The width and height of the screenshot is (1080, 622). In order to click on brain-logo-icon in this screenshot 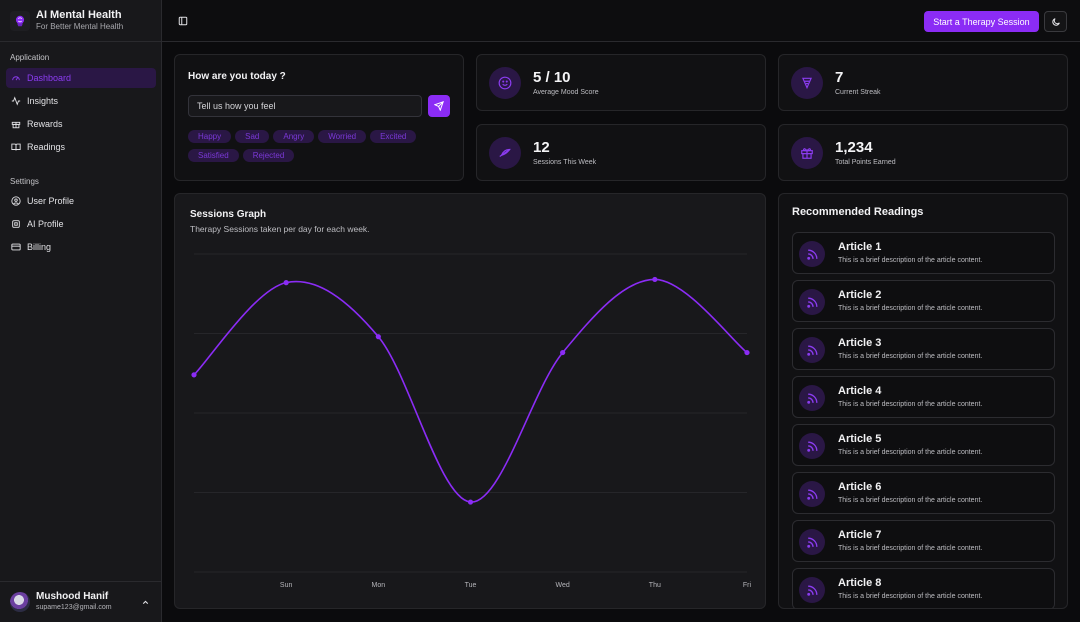, I will do `click(20, 20)`.